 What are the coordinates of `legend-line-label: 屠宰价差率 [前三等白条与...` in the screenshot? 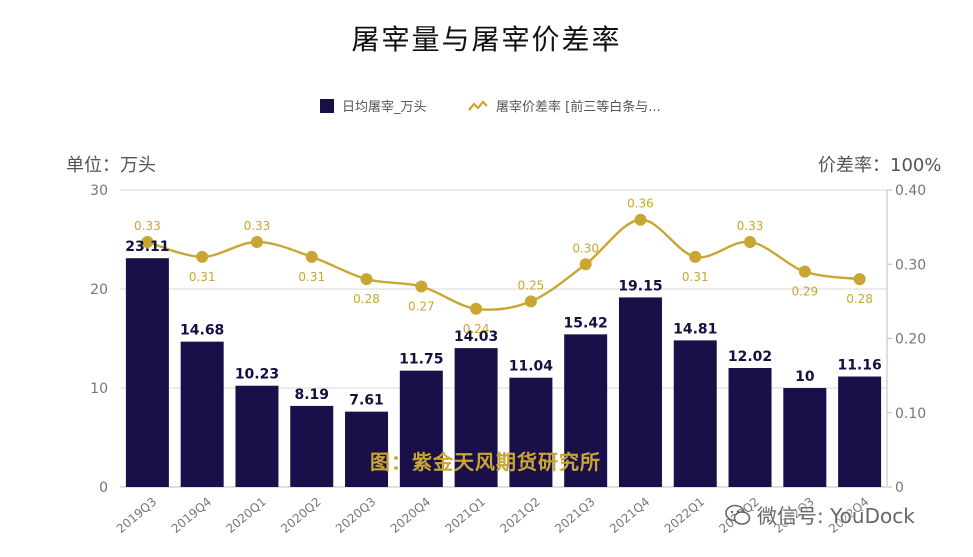 It's located at (578, 107).